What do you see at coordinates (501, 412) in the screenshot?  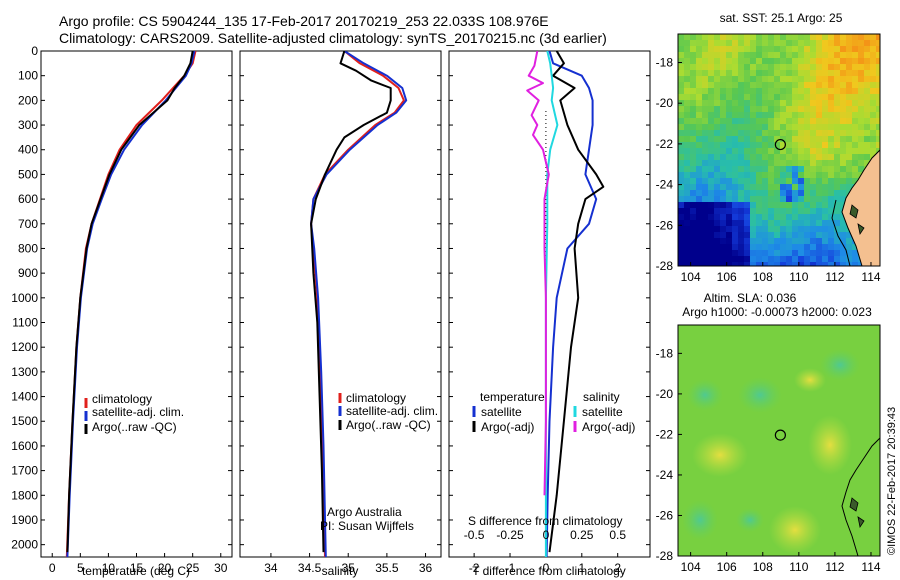 I see `legend-label-temp-satellite: satellite` at bounding box center [501, 412].